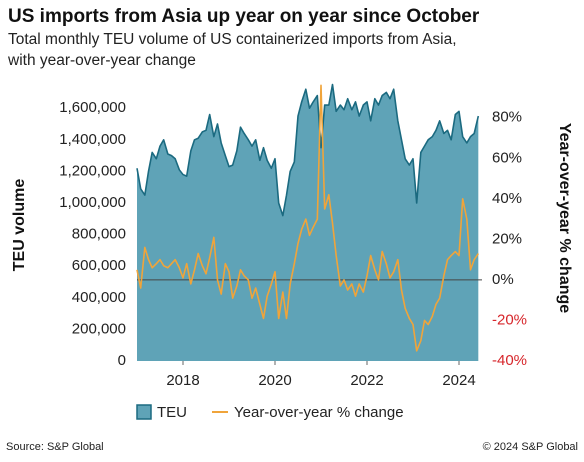 The height and width of the screenshot is (462, 584). I want to click on y2-tick-label: 40%, so click(507, 198).